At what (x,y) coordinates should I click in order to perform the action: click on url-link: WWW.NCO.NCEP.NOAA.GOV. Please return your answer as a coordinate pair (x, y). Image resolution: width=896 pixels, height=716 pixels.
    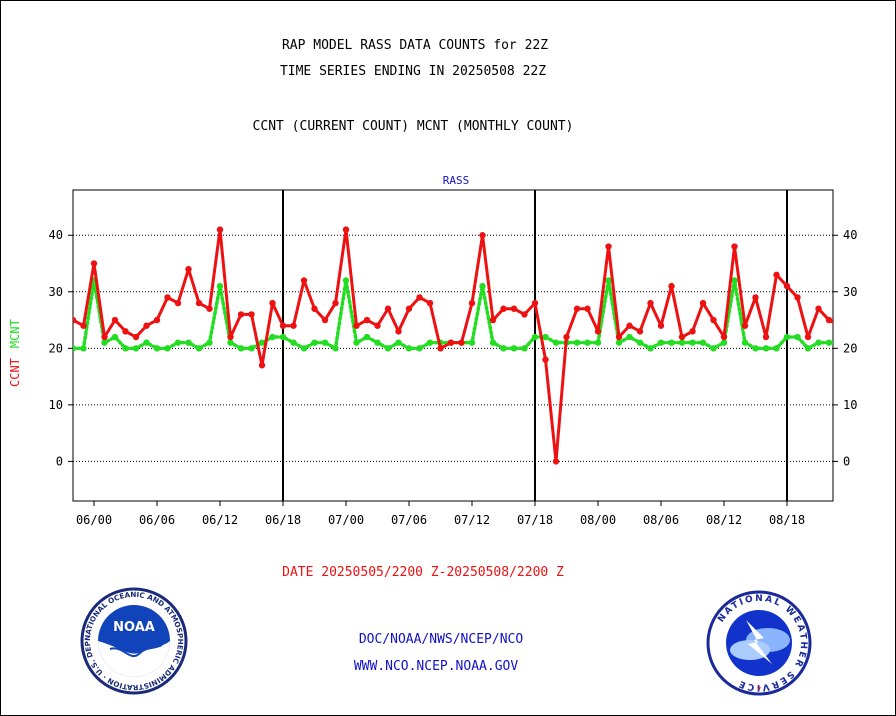
    Looking at the image, I should click on (436, 666).